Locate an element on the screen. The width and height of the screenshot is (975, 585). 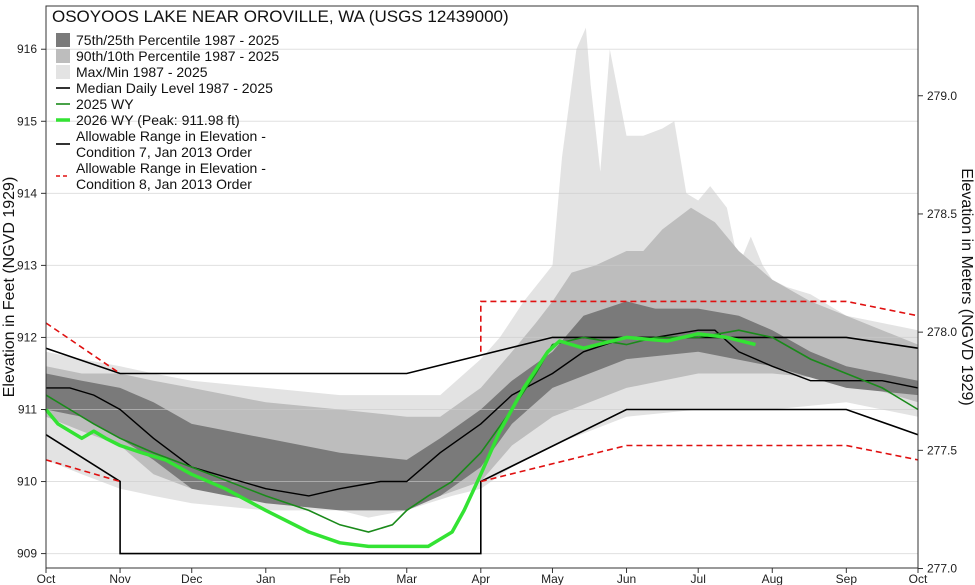
legend-label-maxmin: Max/Min 1987 - 2025 is located at coordinates (142, 72).